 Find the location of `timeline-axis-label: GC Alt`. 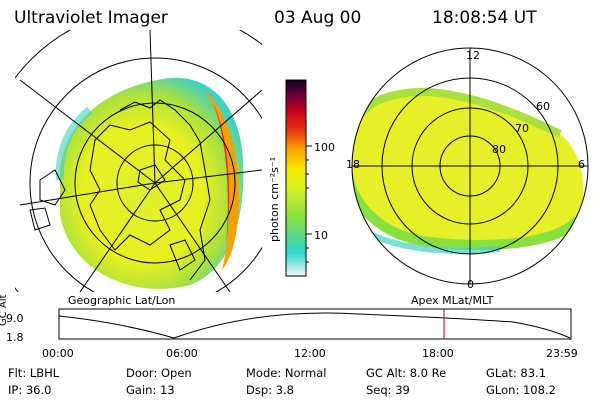

timeline-axis-label: GC Alt is located at coordinates (4, 310).